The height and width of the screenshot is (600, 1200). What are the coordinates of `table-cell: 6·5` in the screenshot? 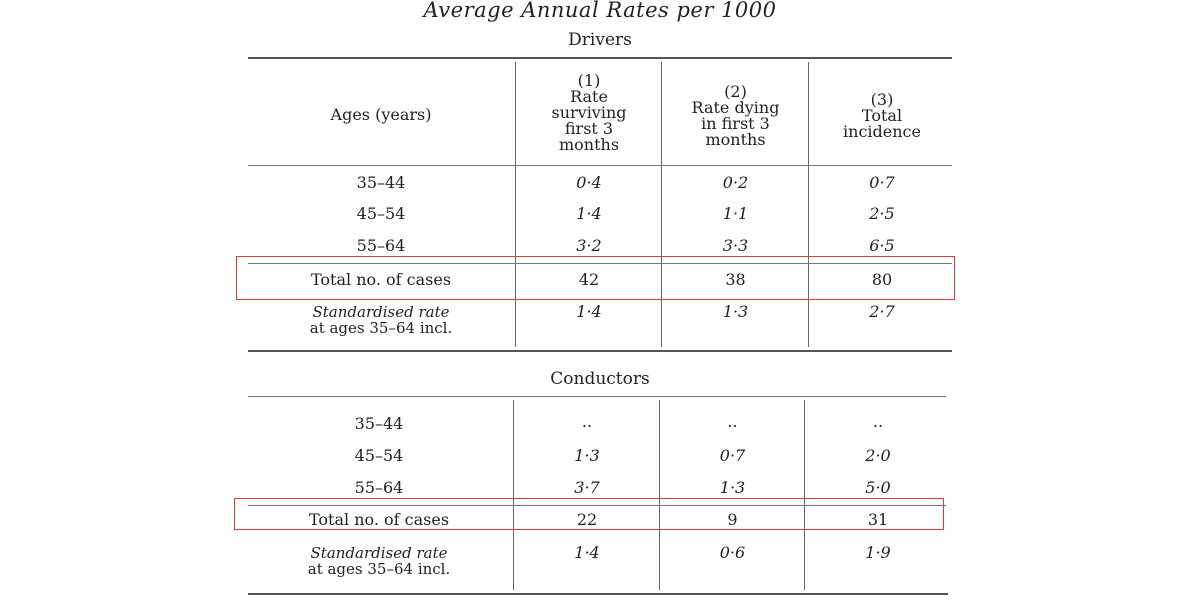 It's located at (882, 245).